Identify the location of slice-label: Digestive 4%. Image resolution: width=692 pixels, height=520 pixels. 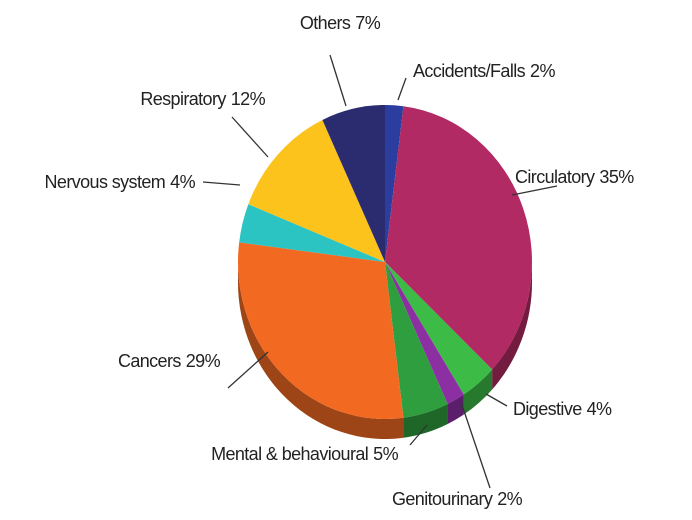
(562, 409).